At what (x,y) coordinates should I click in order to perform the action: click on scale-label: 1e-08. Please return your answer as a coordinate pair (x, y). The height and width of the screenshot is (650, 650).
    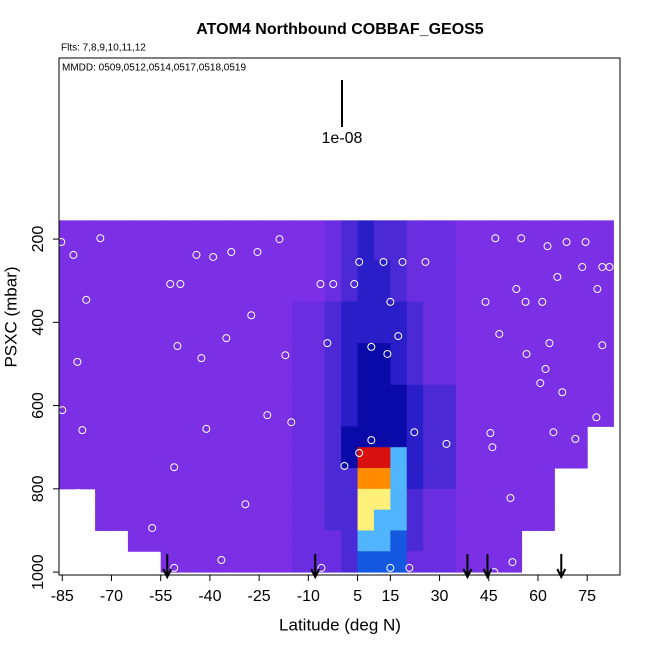
    Looking at the image, I should click on (342, 138).